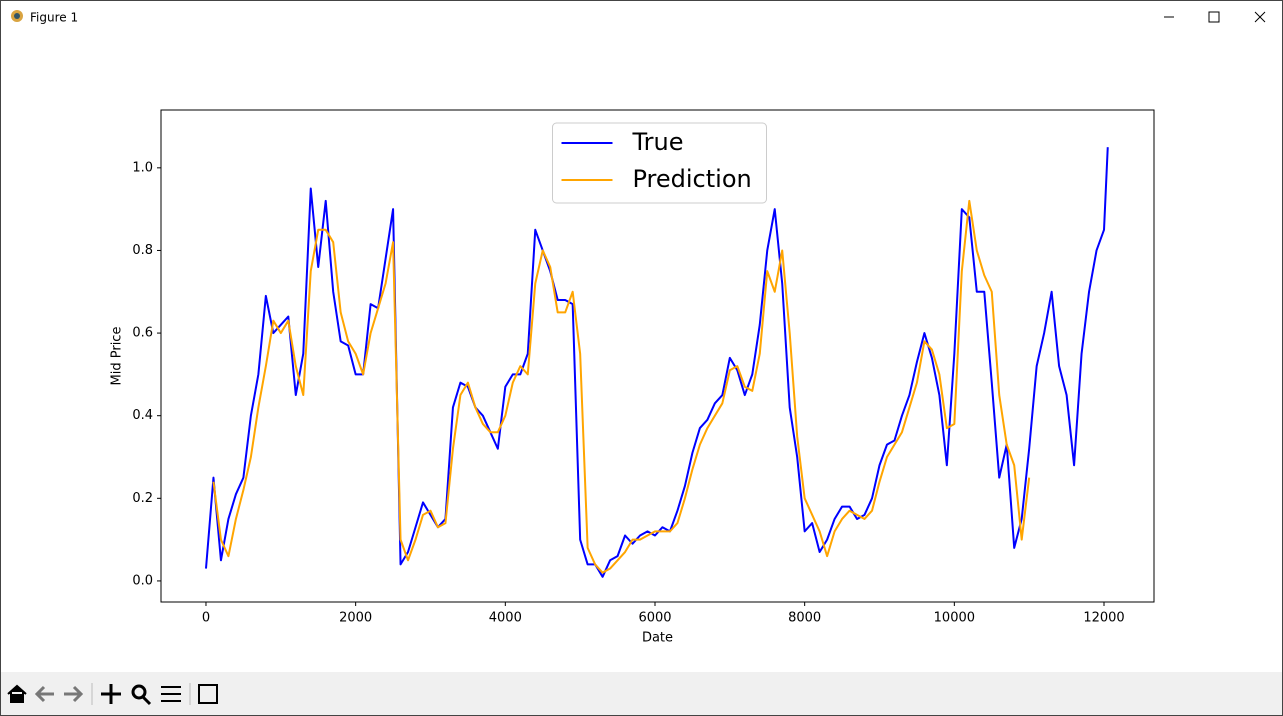 This screenshot has height=716, width=1283. I want to click on maximize-button, so click(1214, 17).